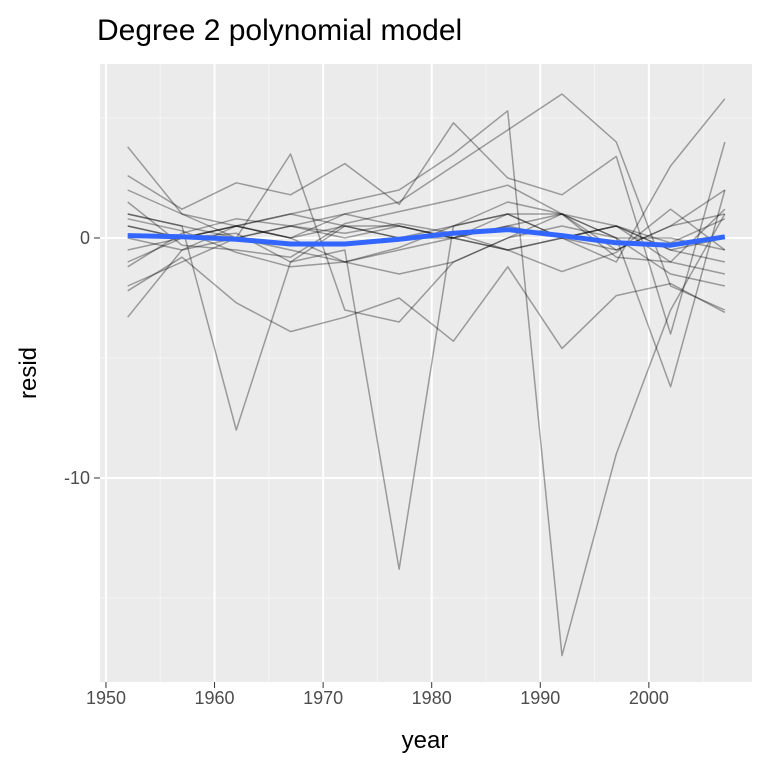 This screenshot has height=773, width=768. Describe the element at coordinates (425, 740) in the screenshot. I see `x-axis-label: year` at that location.